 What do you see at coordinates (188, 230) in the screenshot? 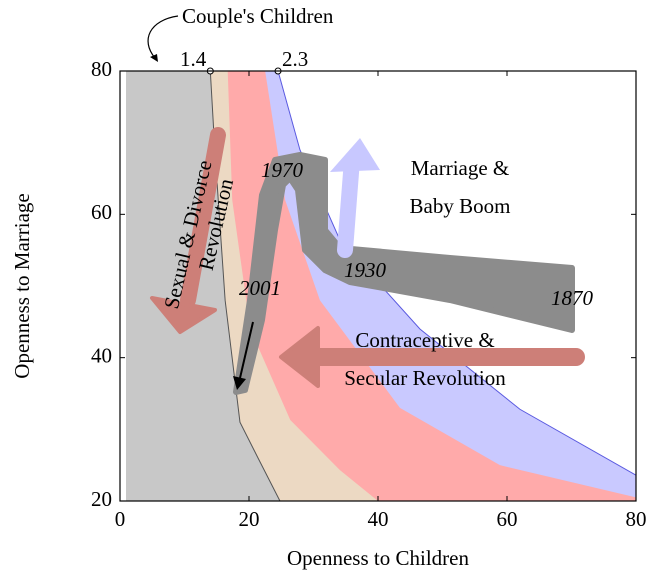
I see `sexual-arrow` at bounding box center [188, 230].